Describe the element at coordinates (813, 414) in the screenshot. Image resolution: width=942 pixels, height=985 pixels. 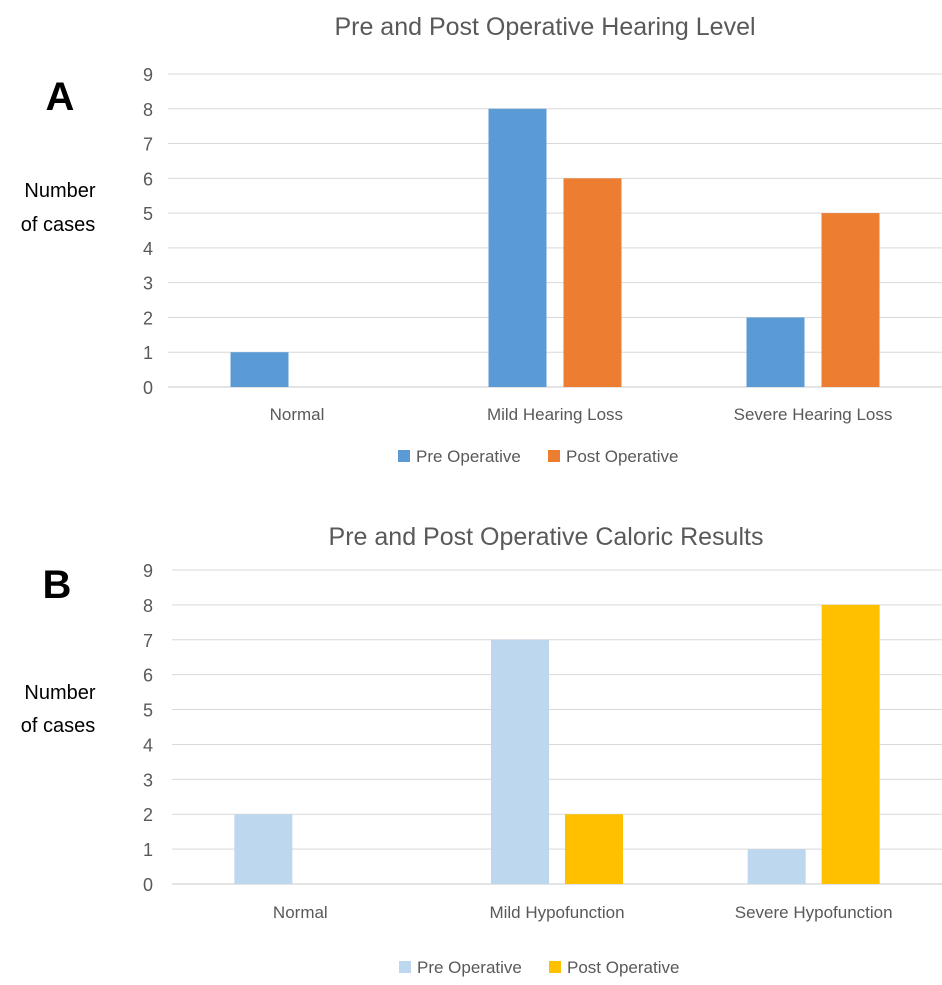
I see `x-category-label: Severe Hearing Loss` at that location.